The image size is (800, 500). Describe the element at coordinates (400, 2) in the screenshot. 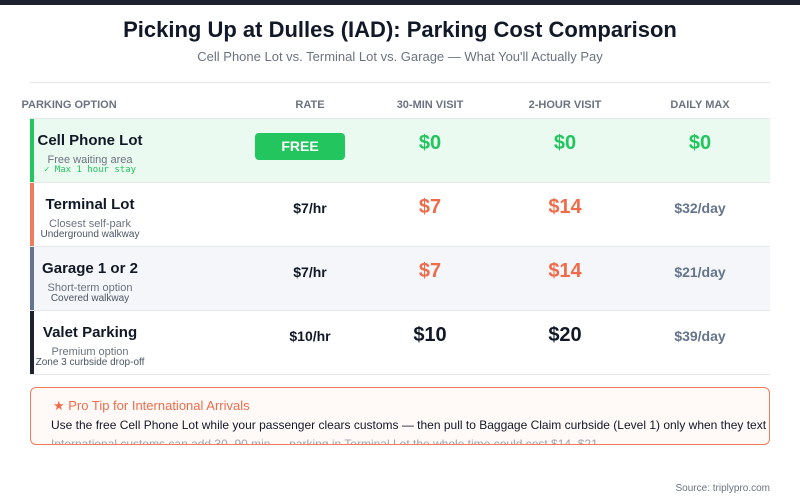

I see `top-bar` at that location.